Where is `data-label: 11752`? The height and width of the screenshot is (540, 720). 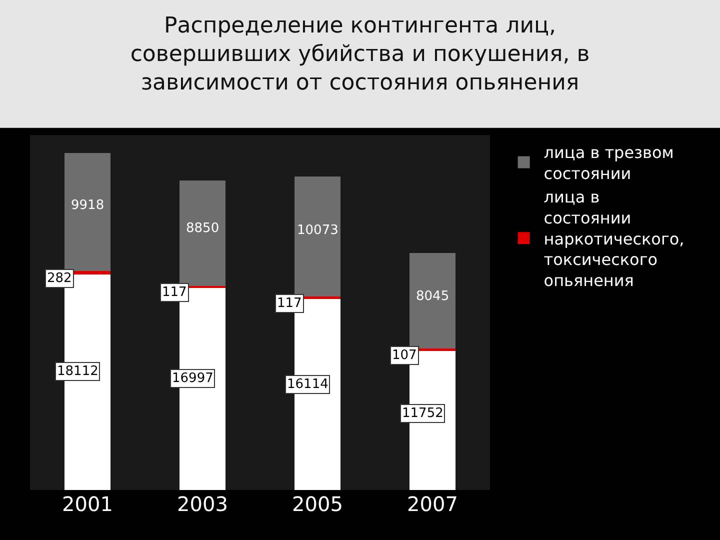 data-label: 11752 is located at coordinates (423, 413).